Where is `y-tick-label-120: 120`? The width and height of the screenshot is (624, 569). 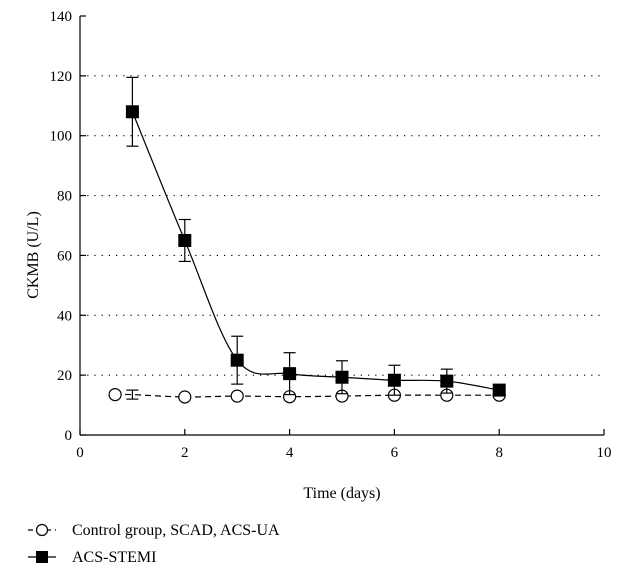
y-tick-label-120: 120 is located at coordinates (61, 77).